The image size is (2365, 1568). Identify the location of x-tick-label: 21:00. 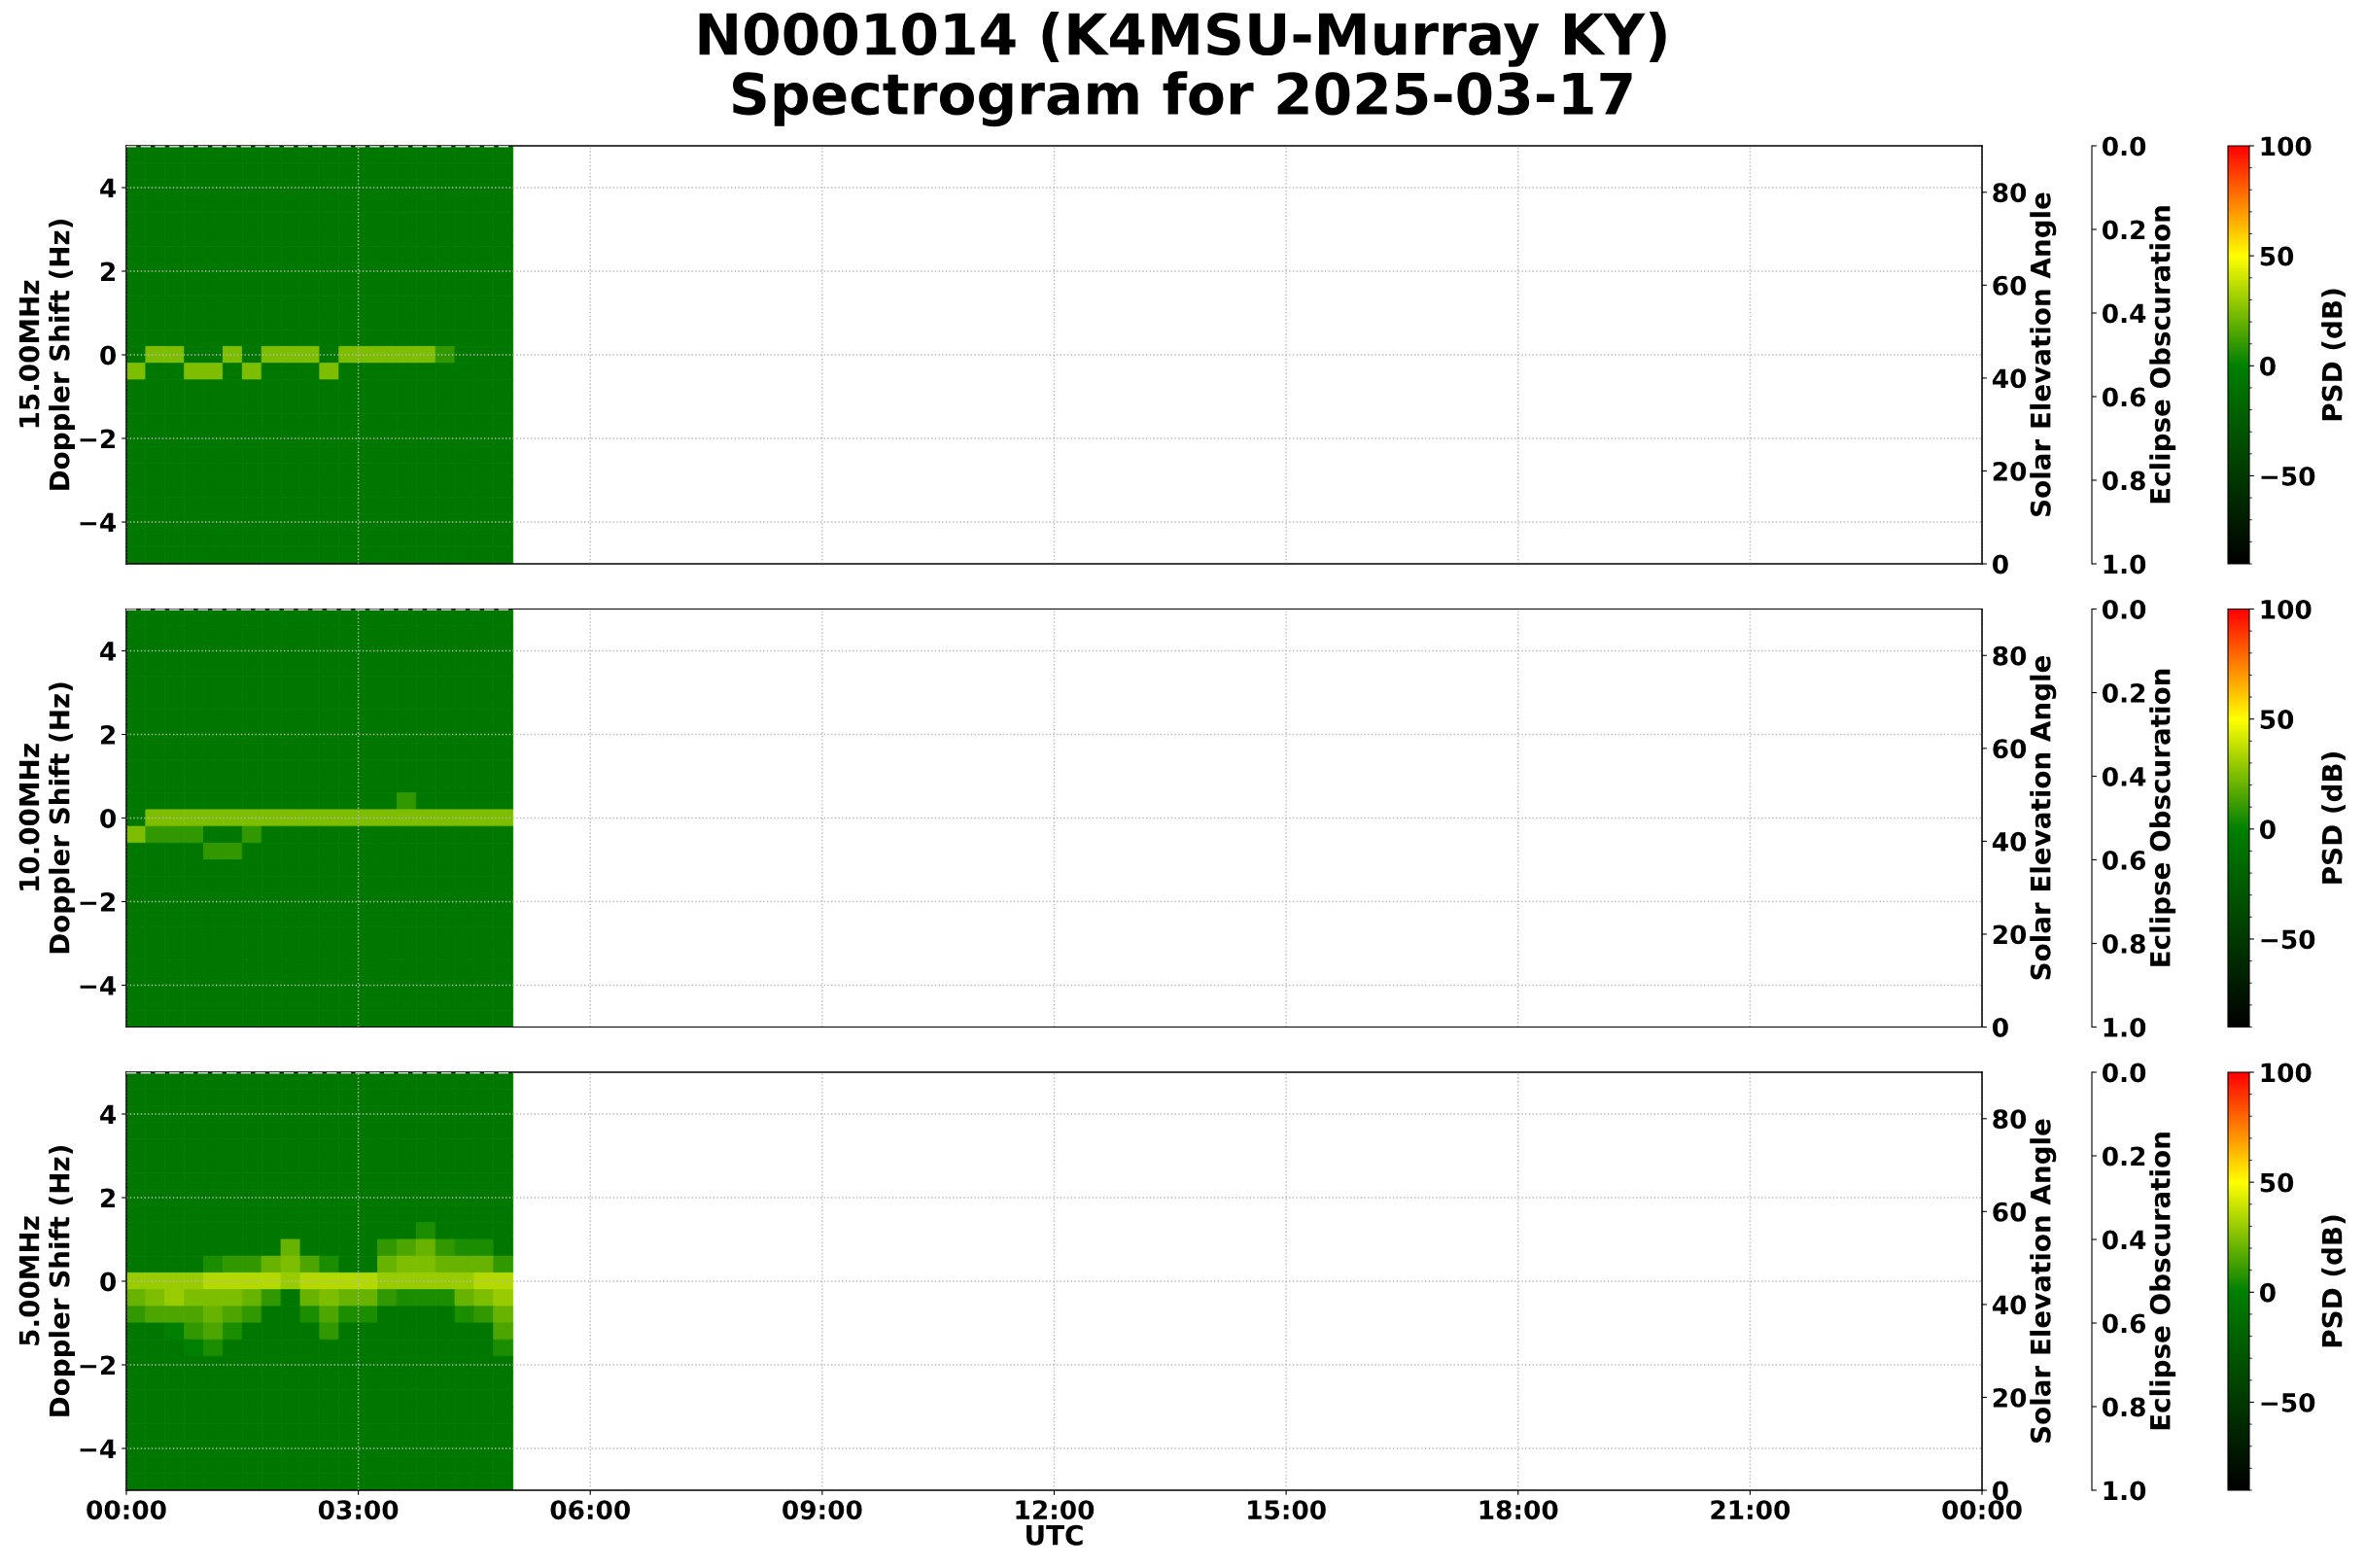
(1751, 1510).